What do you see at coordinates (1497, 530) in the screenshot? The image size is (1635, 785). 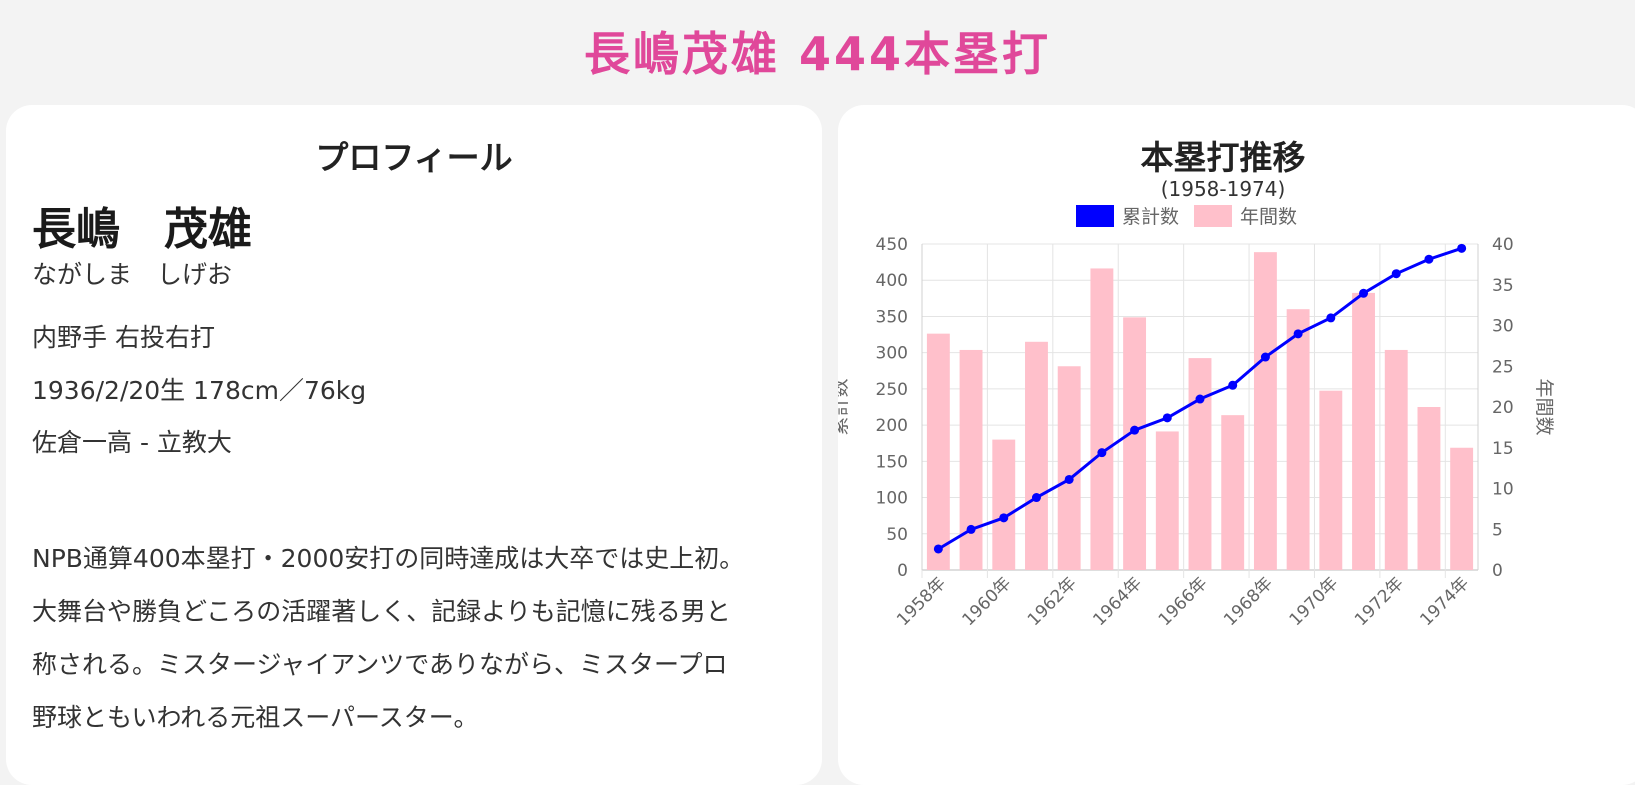 I see `y-right-tick-label: 5` at bounding box center [1497, 530].